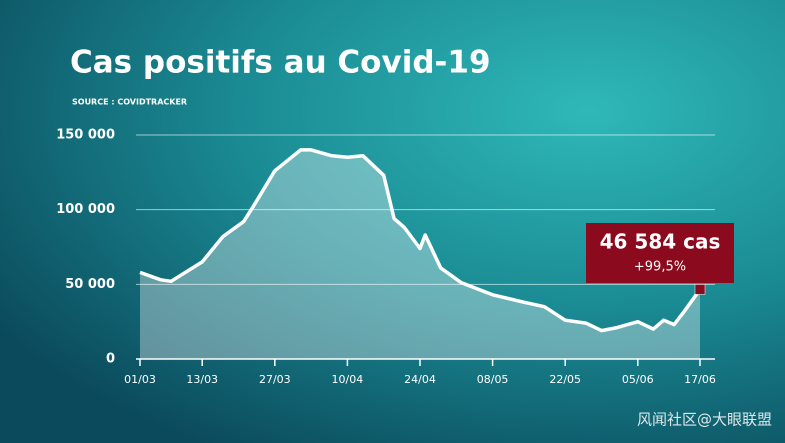  What do you see at coordinates (129, 102) in the screenshot?
I see `chart-subtitle: SOURCE : COVIDTRACKER` at bounding box center [129, 102].